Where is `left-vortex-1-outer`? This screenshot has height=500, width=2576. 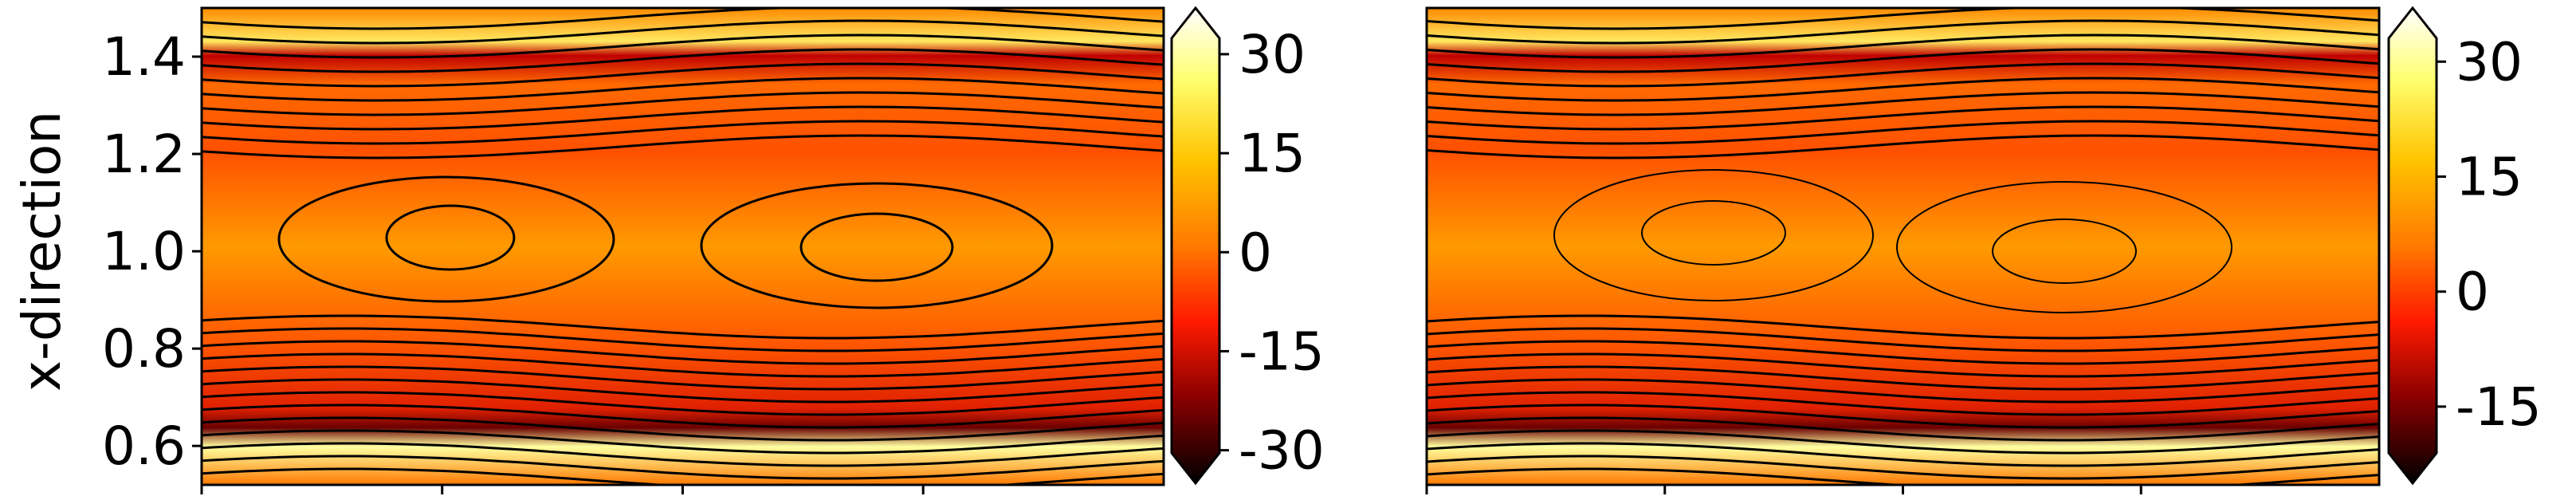 left-vortex-1-outer is located at coordinates (446, 239).